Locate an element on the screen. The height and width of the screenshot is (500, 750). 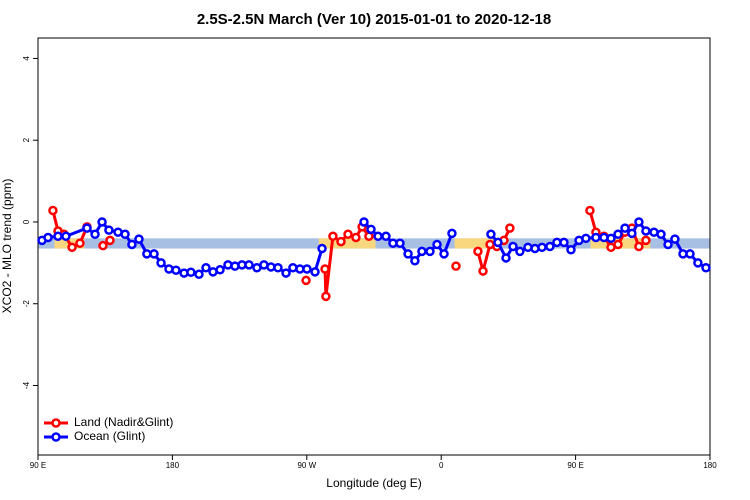
y-tick-label: -2 is located at coordinates (26, 304).